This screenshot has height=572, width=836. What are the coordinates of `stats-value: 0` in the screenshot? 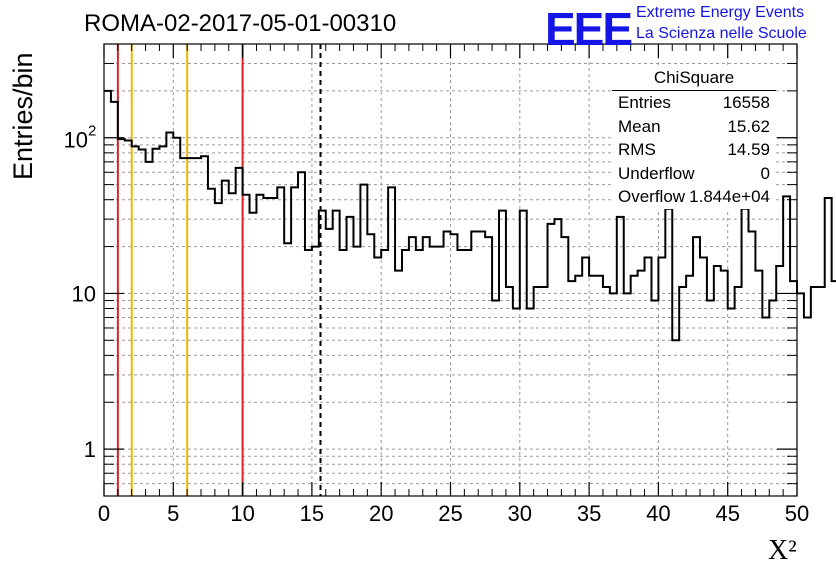 It's located at (765, 173).